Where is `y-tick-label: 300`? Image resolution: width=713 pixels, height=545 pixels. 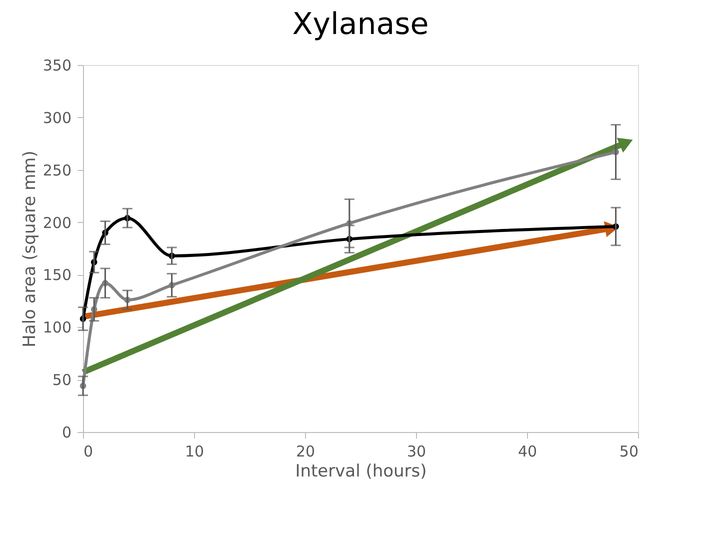 y-tick-label: 300 is located at coordinates (57, 117).